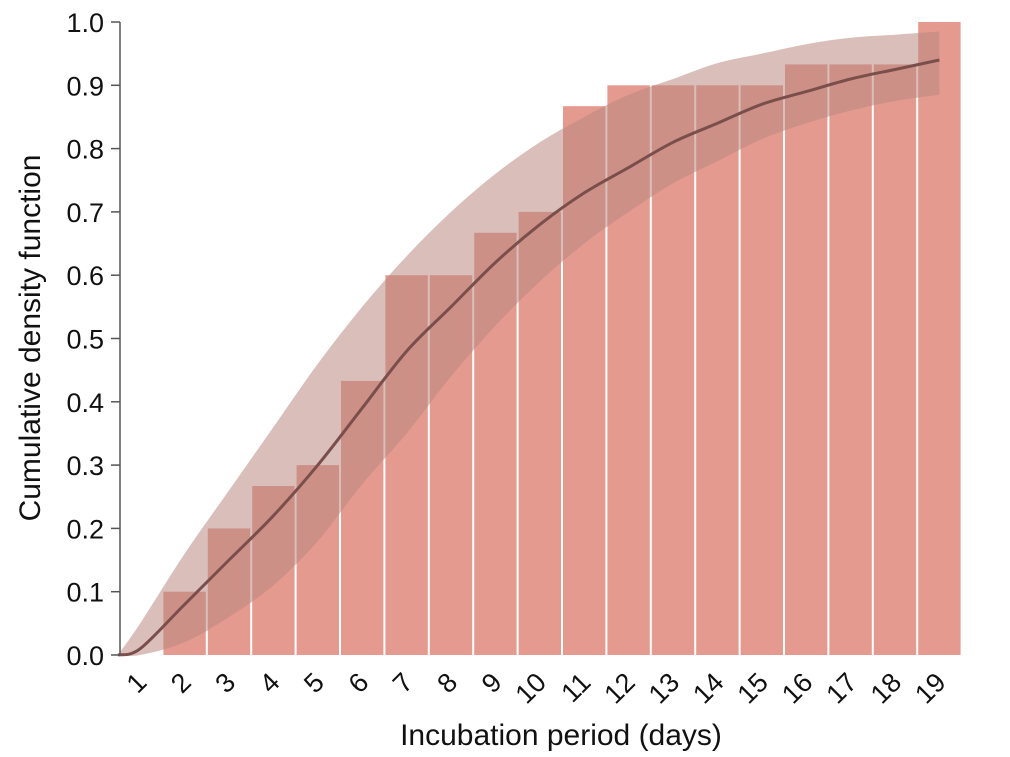 This screenshot has width=1010, height=757. Describe the element at coordinates (85, 86) in the screenshot. I see `y-tick-label: 0.9` at that location.